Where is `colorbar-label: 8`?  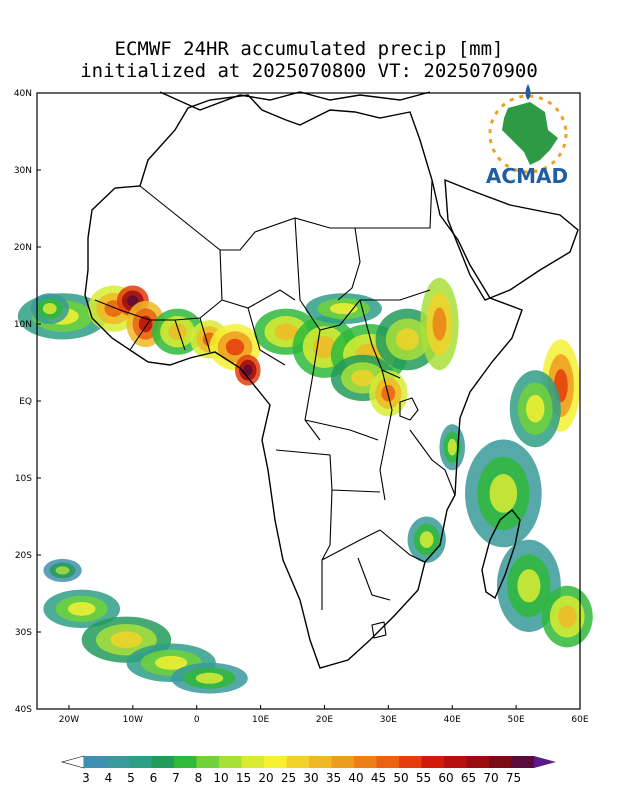 colorbar-label: 8 is located at coordinates (199, 778).